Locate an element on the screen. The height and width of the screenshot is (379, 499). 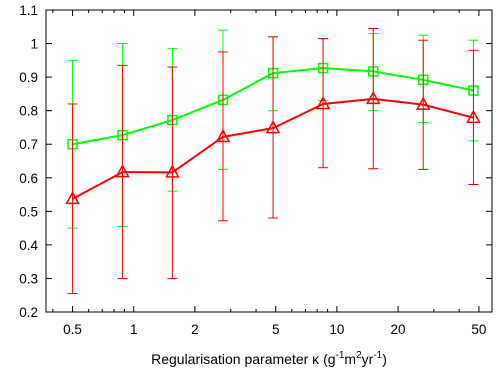
y-tick-label: 0.7 is located at coordinates (28, 144).